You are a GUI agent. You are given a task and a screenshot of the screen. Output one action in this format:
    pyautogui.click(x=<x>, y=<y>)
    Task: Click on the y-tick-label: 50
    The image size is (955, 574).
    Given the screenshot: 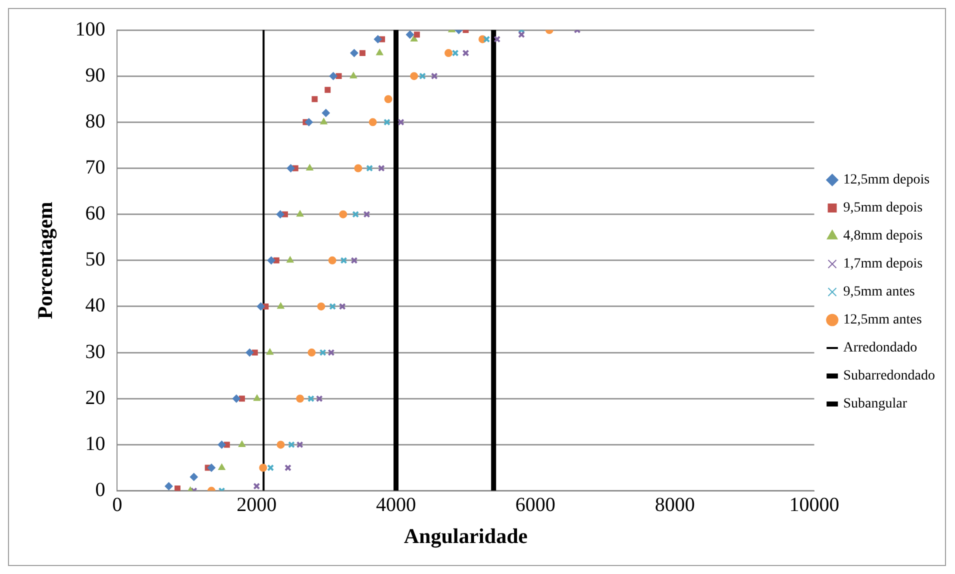 What is the action you would take?
    pyautogui.click(x=95, y=259)
    